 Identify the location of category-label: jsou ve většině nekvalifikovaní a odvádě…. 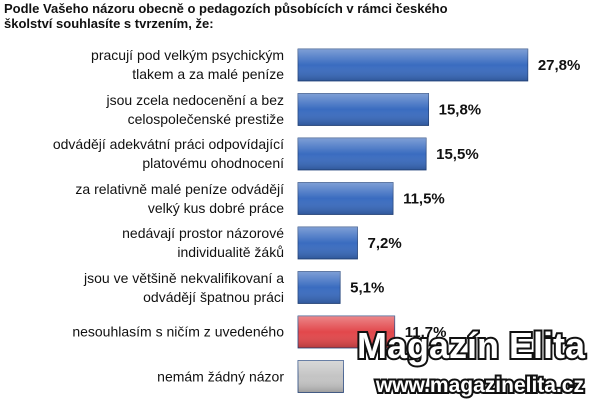
(184, 287).